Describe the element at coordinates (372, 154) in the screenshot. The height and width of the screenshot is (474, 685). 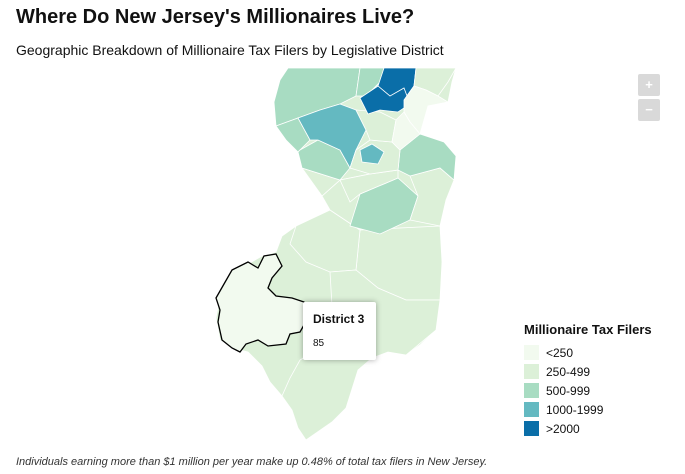
I see `district-union` at that location.